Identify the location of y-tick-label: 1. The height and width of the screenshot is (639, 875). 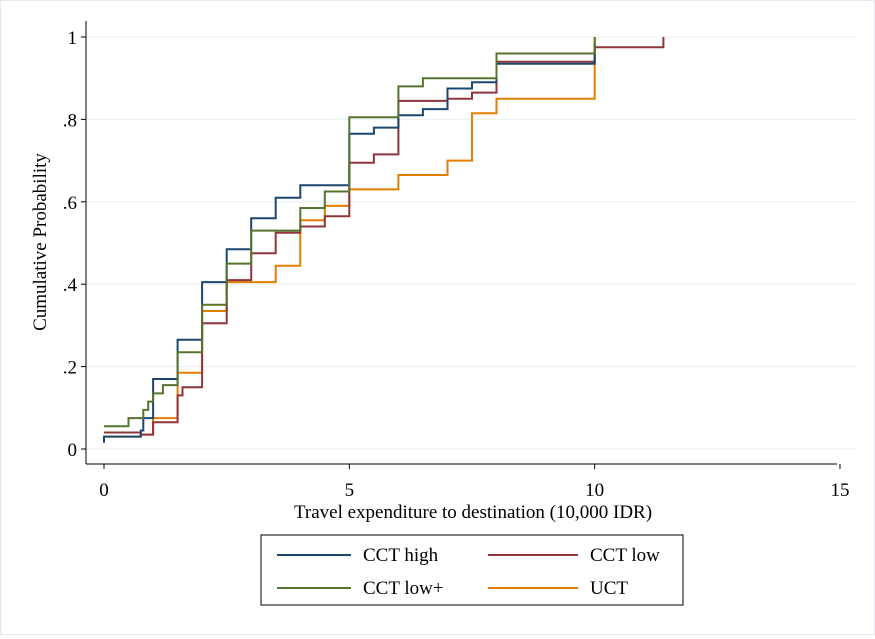
(73, 38).